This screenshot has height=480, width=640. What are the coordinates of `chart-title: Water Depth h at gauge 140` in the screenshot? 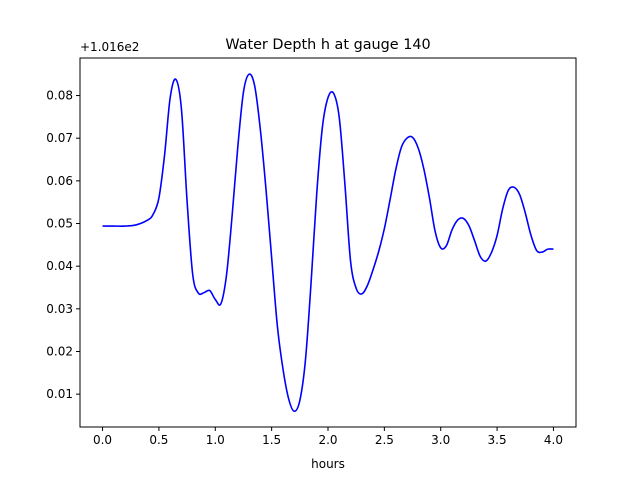 It's located at (327, 45).